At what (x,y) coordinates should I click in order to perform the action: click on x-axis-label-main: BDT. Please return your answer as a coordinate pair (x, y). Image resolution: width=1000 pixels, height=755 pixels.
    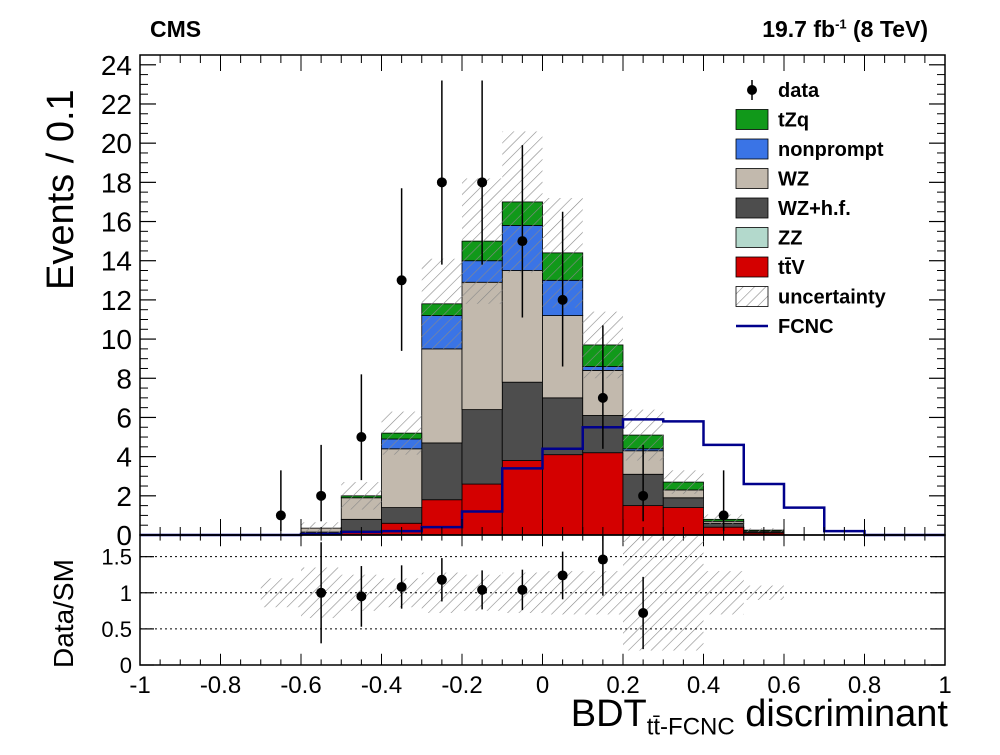
    Looking at the image, I should click on (608, 714).